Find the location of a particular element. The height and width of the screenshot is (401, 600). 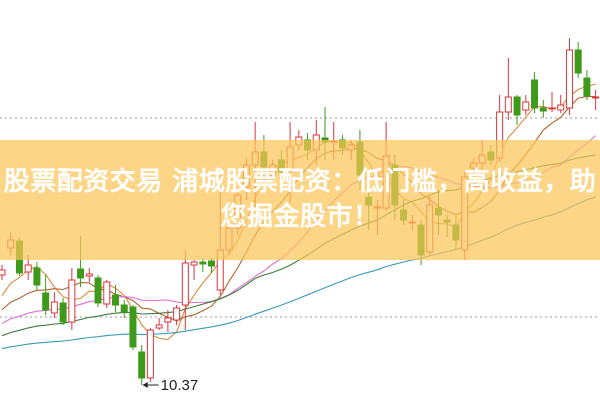

low-price-label: 10.37 is located at coordinates (180, 385).